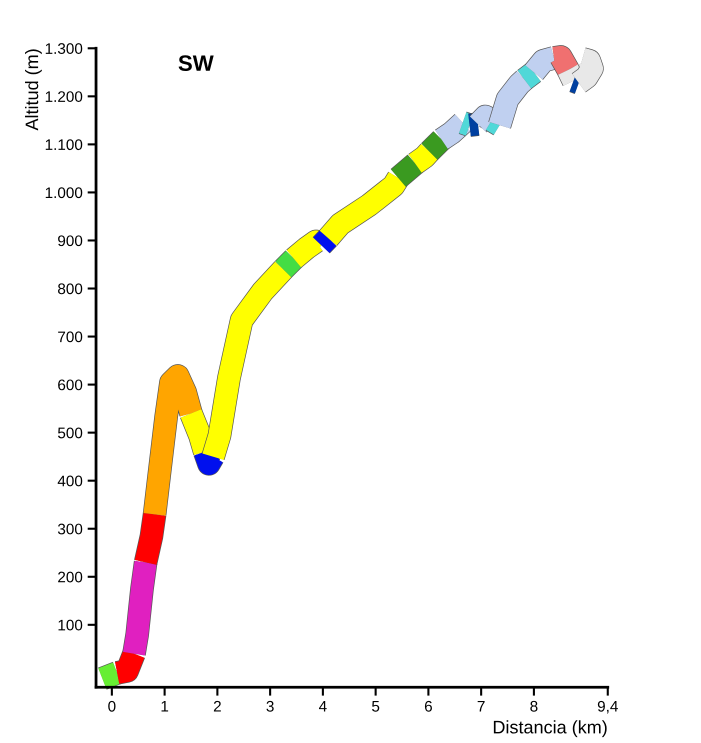  What do you see at coordinates (322, 706) in the screenshot?
I see `x-tick-label: 4` at bounding box center [322, 706].